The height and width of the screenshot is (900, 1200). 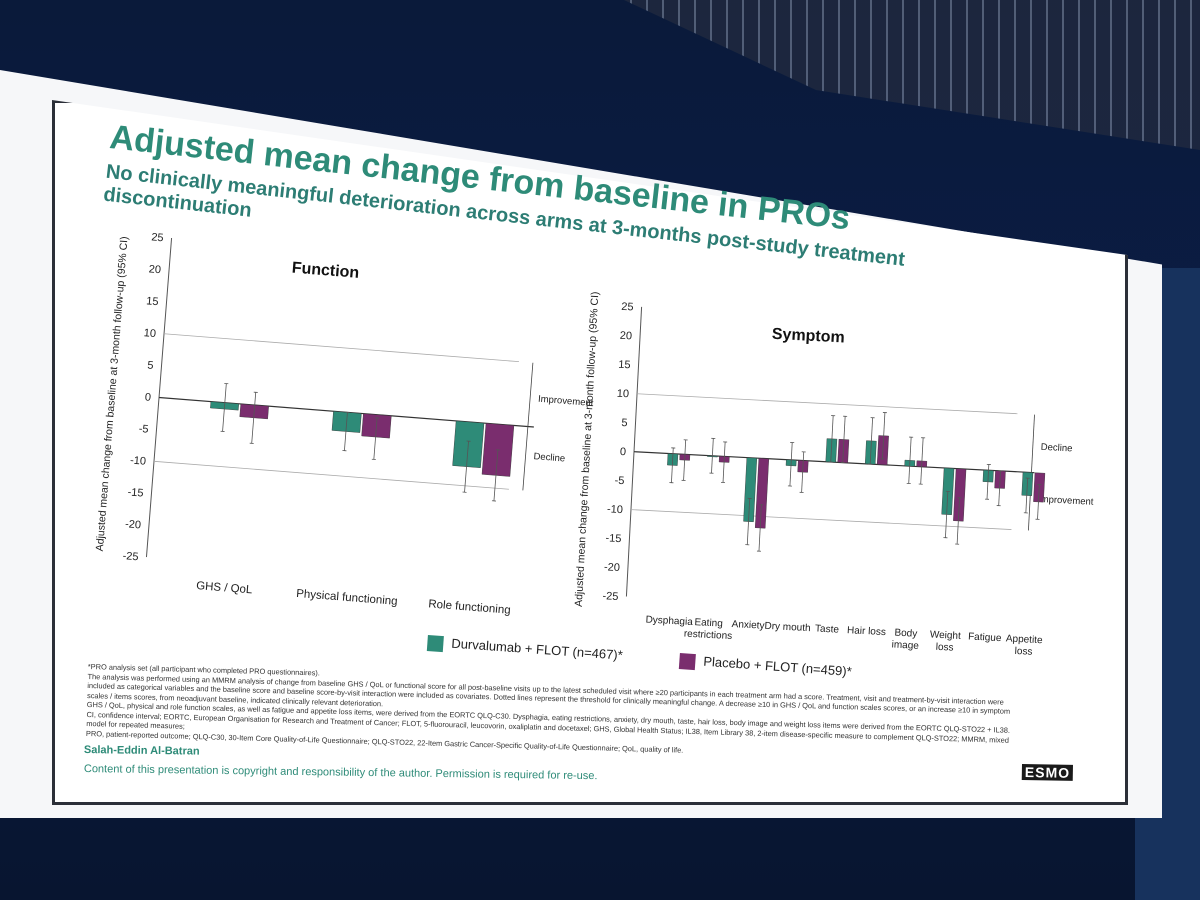 I want to click on annotation-upper: Decline, so click(x=1057, y=448).